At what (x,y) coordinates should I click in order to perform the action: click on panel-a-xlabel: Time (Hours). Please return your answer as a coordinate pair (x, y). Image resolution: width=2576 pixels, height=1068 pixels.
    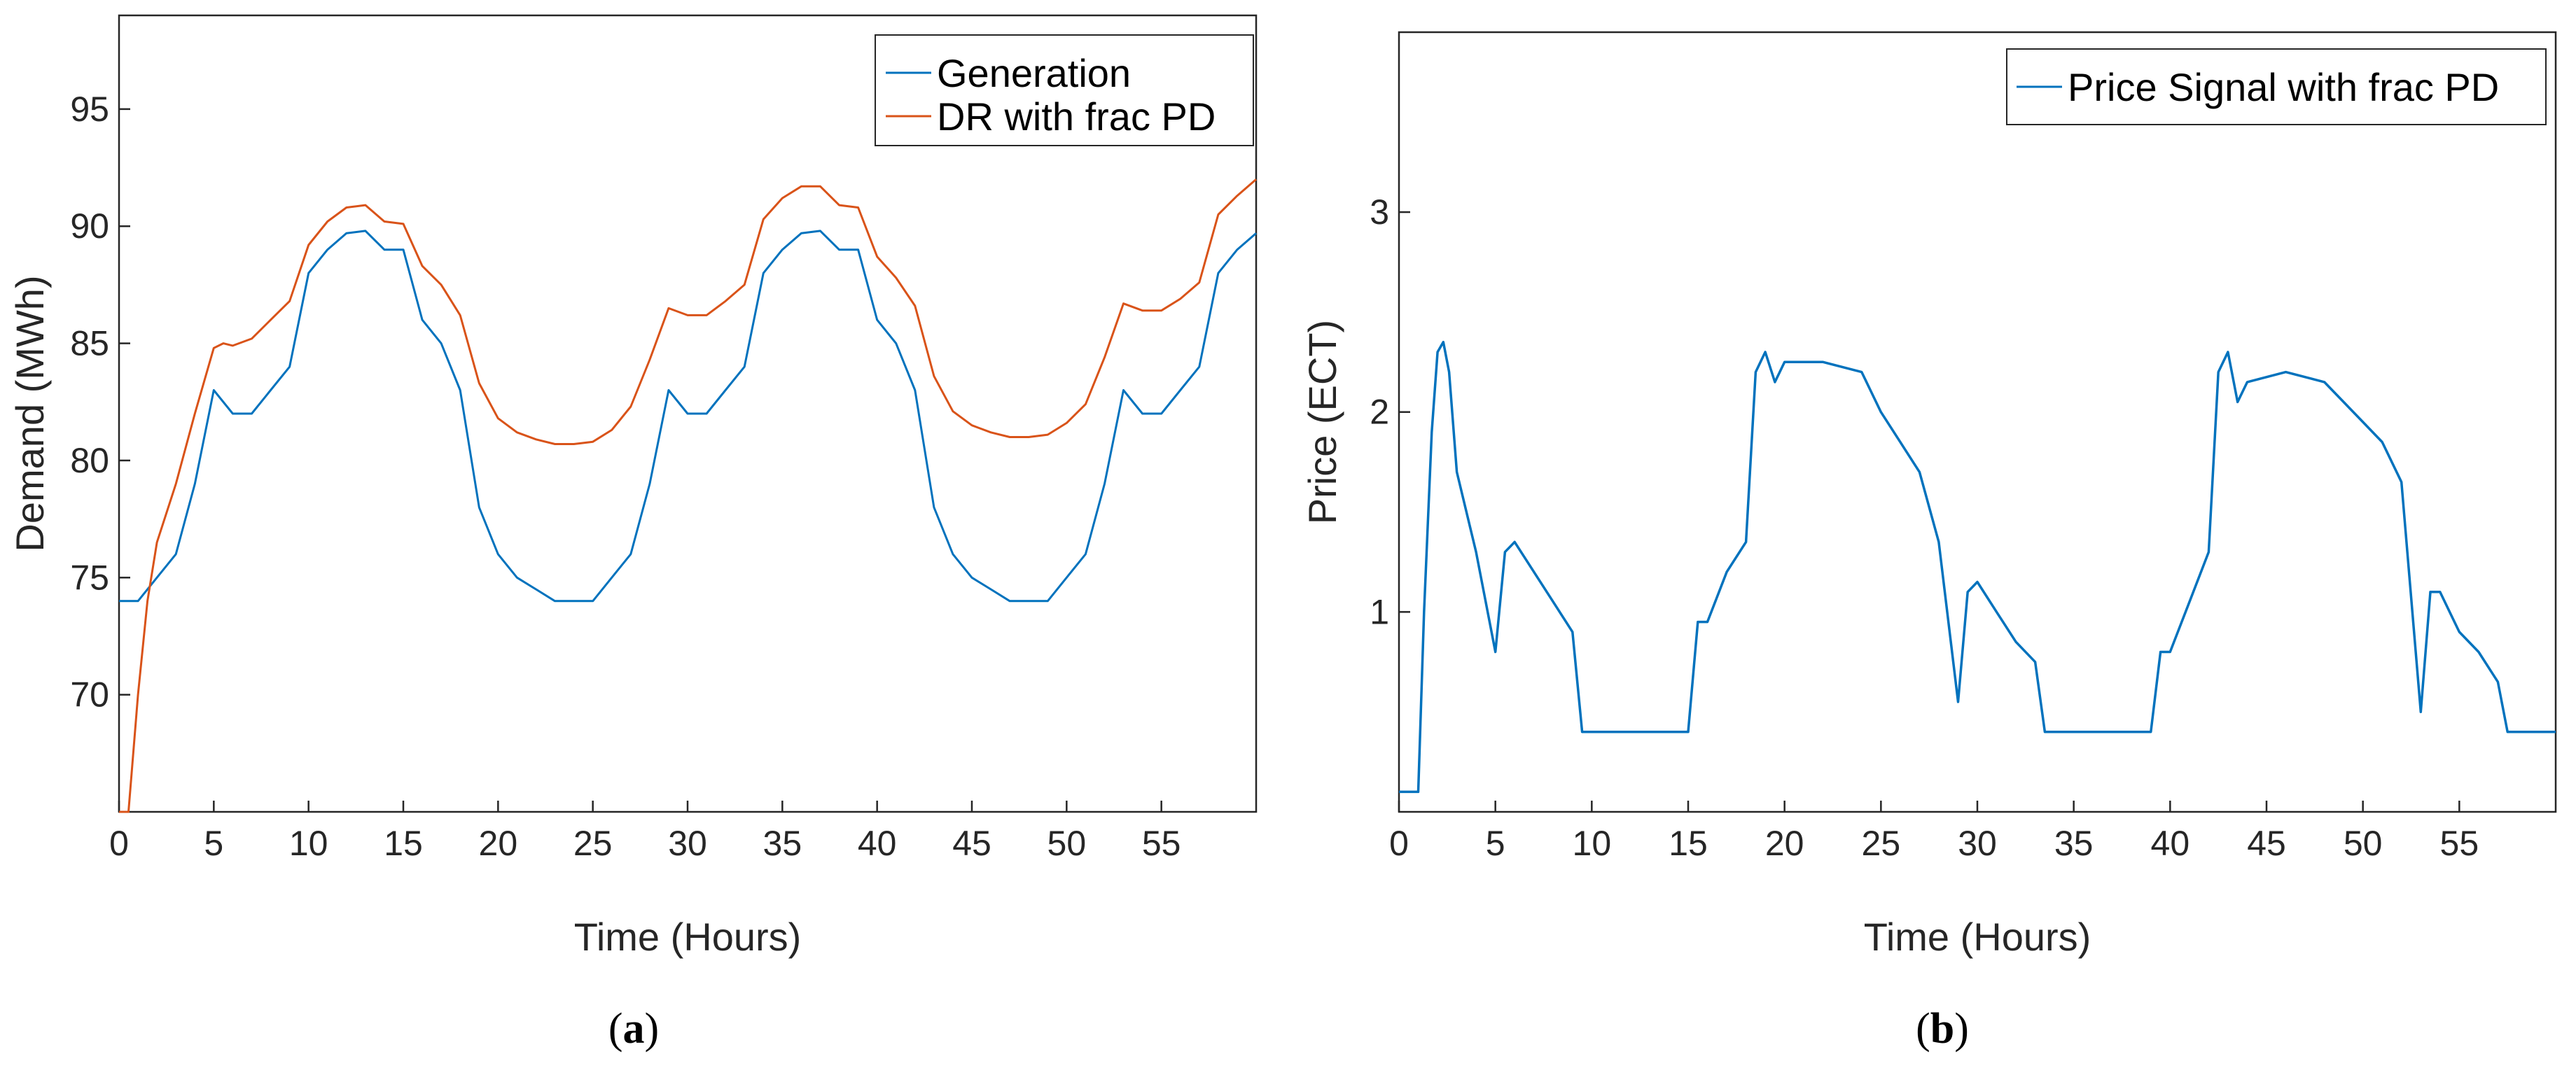
    Looking at the image, I should click on (688, 937).